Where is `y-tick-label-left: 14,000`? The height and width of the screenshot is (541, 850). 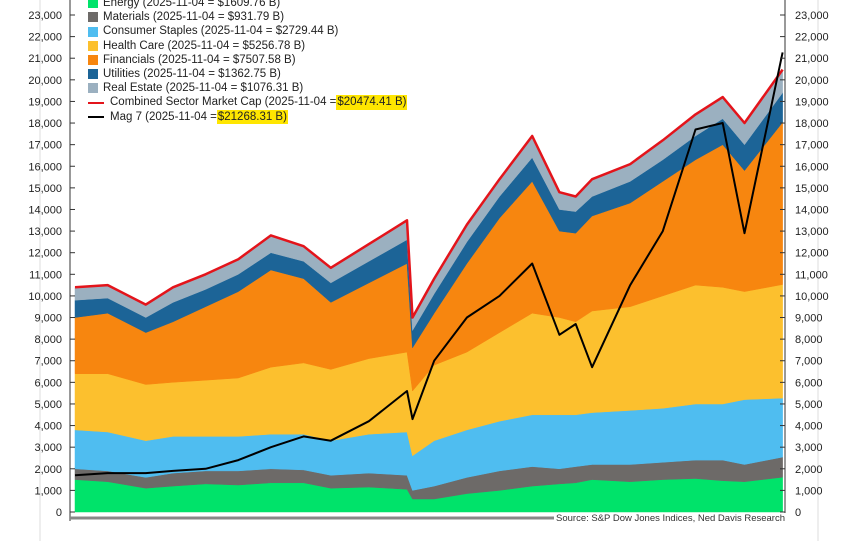
y-tick-label-left: 14,000 is located at coordinates (45, 210).